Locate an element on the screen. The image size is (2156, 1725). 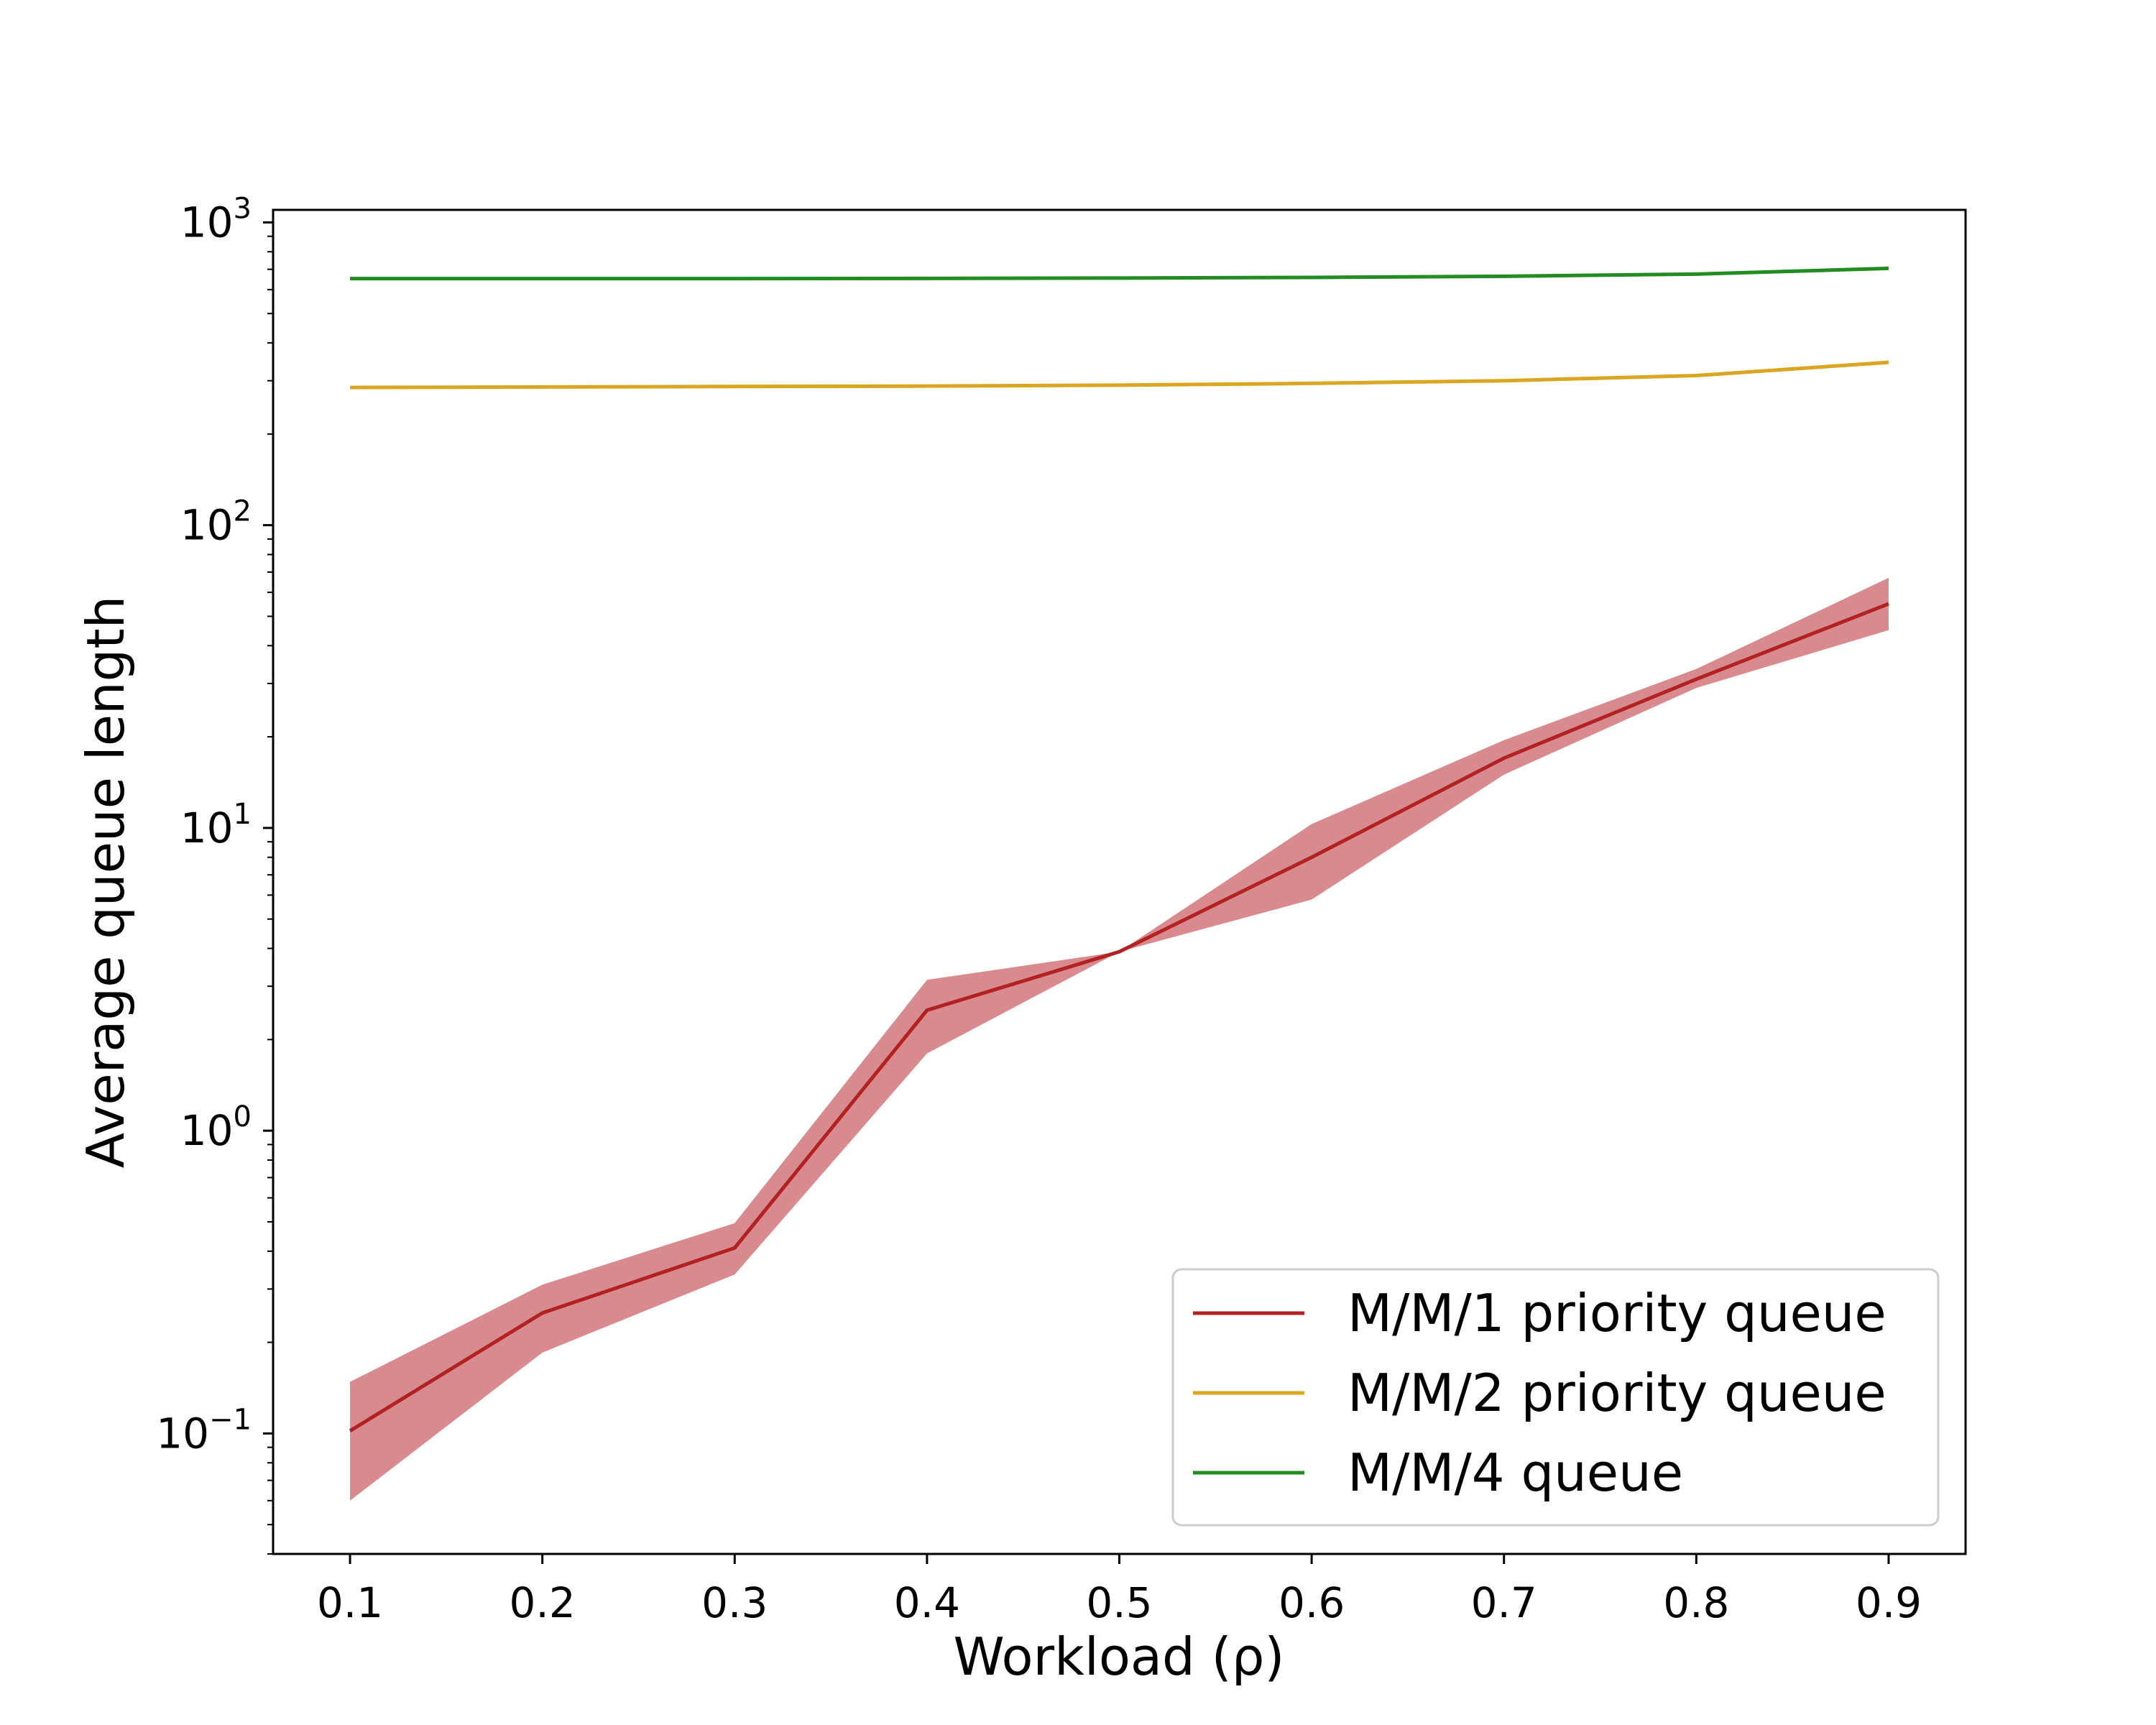
legend-label-mm1: M/M/1 priority queue is located at coordinates (1617, 1313).